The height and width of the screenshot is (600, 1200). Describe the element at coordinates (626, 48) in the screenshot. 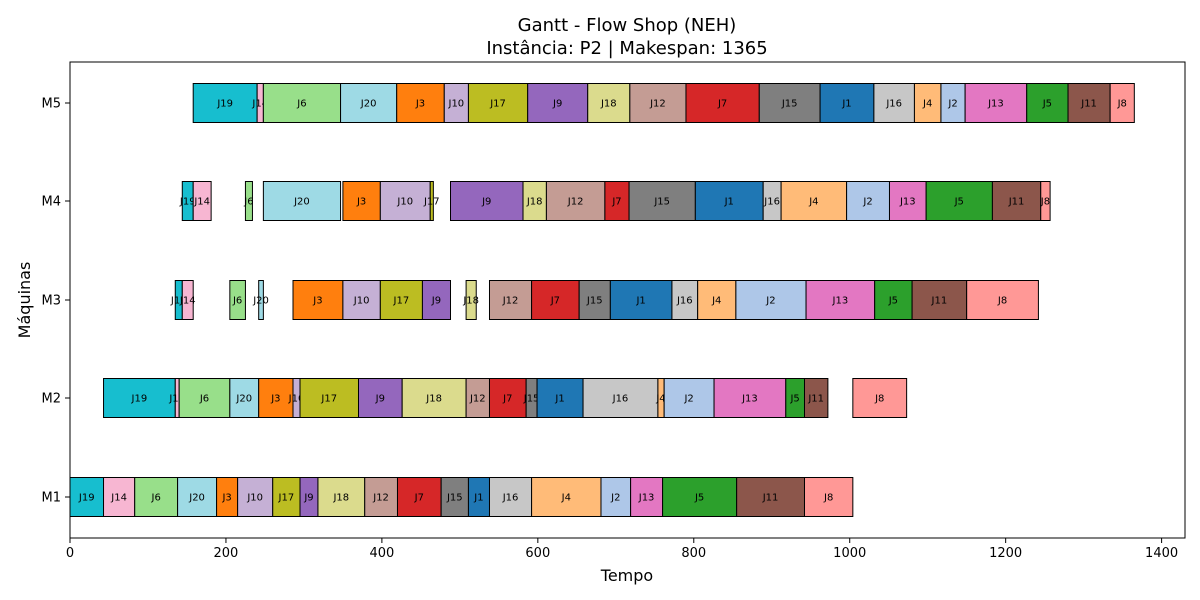

I see `chart-subtitle: Instância: P2 | Makespan: 1365` at that location.